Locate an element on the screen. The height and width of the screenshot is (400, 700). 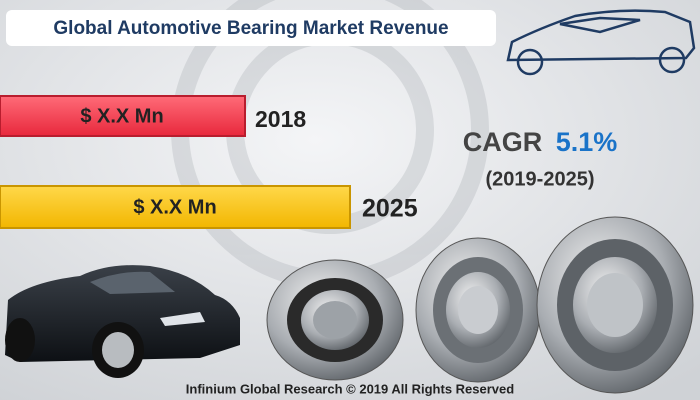
car-icon is located at coordinates (601, 42).